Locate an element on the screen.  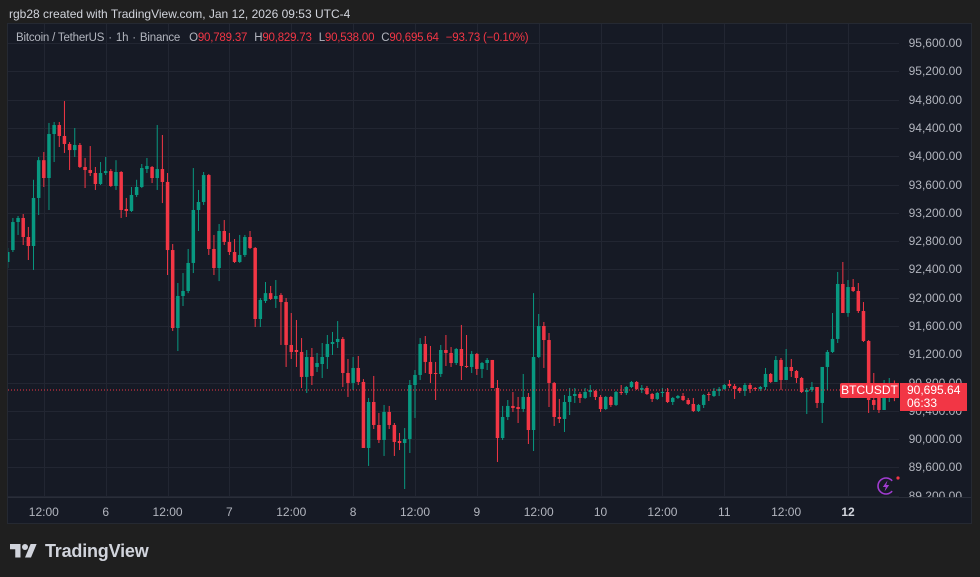
ohlc-high: H90,829.73 is located at coordinates (283, 38).